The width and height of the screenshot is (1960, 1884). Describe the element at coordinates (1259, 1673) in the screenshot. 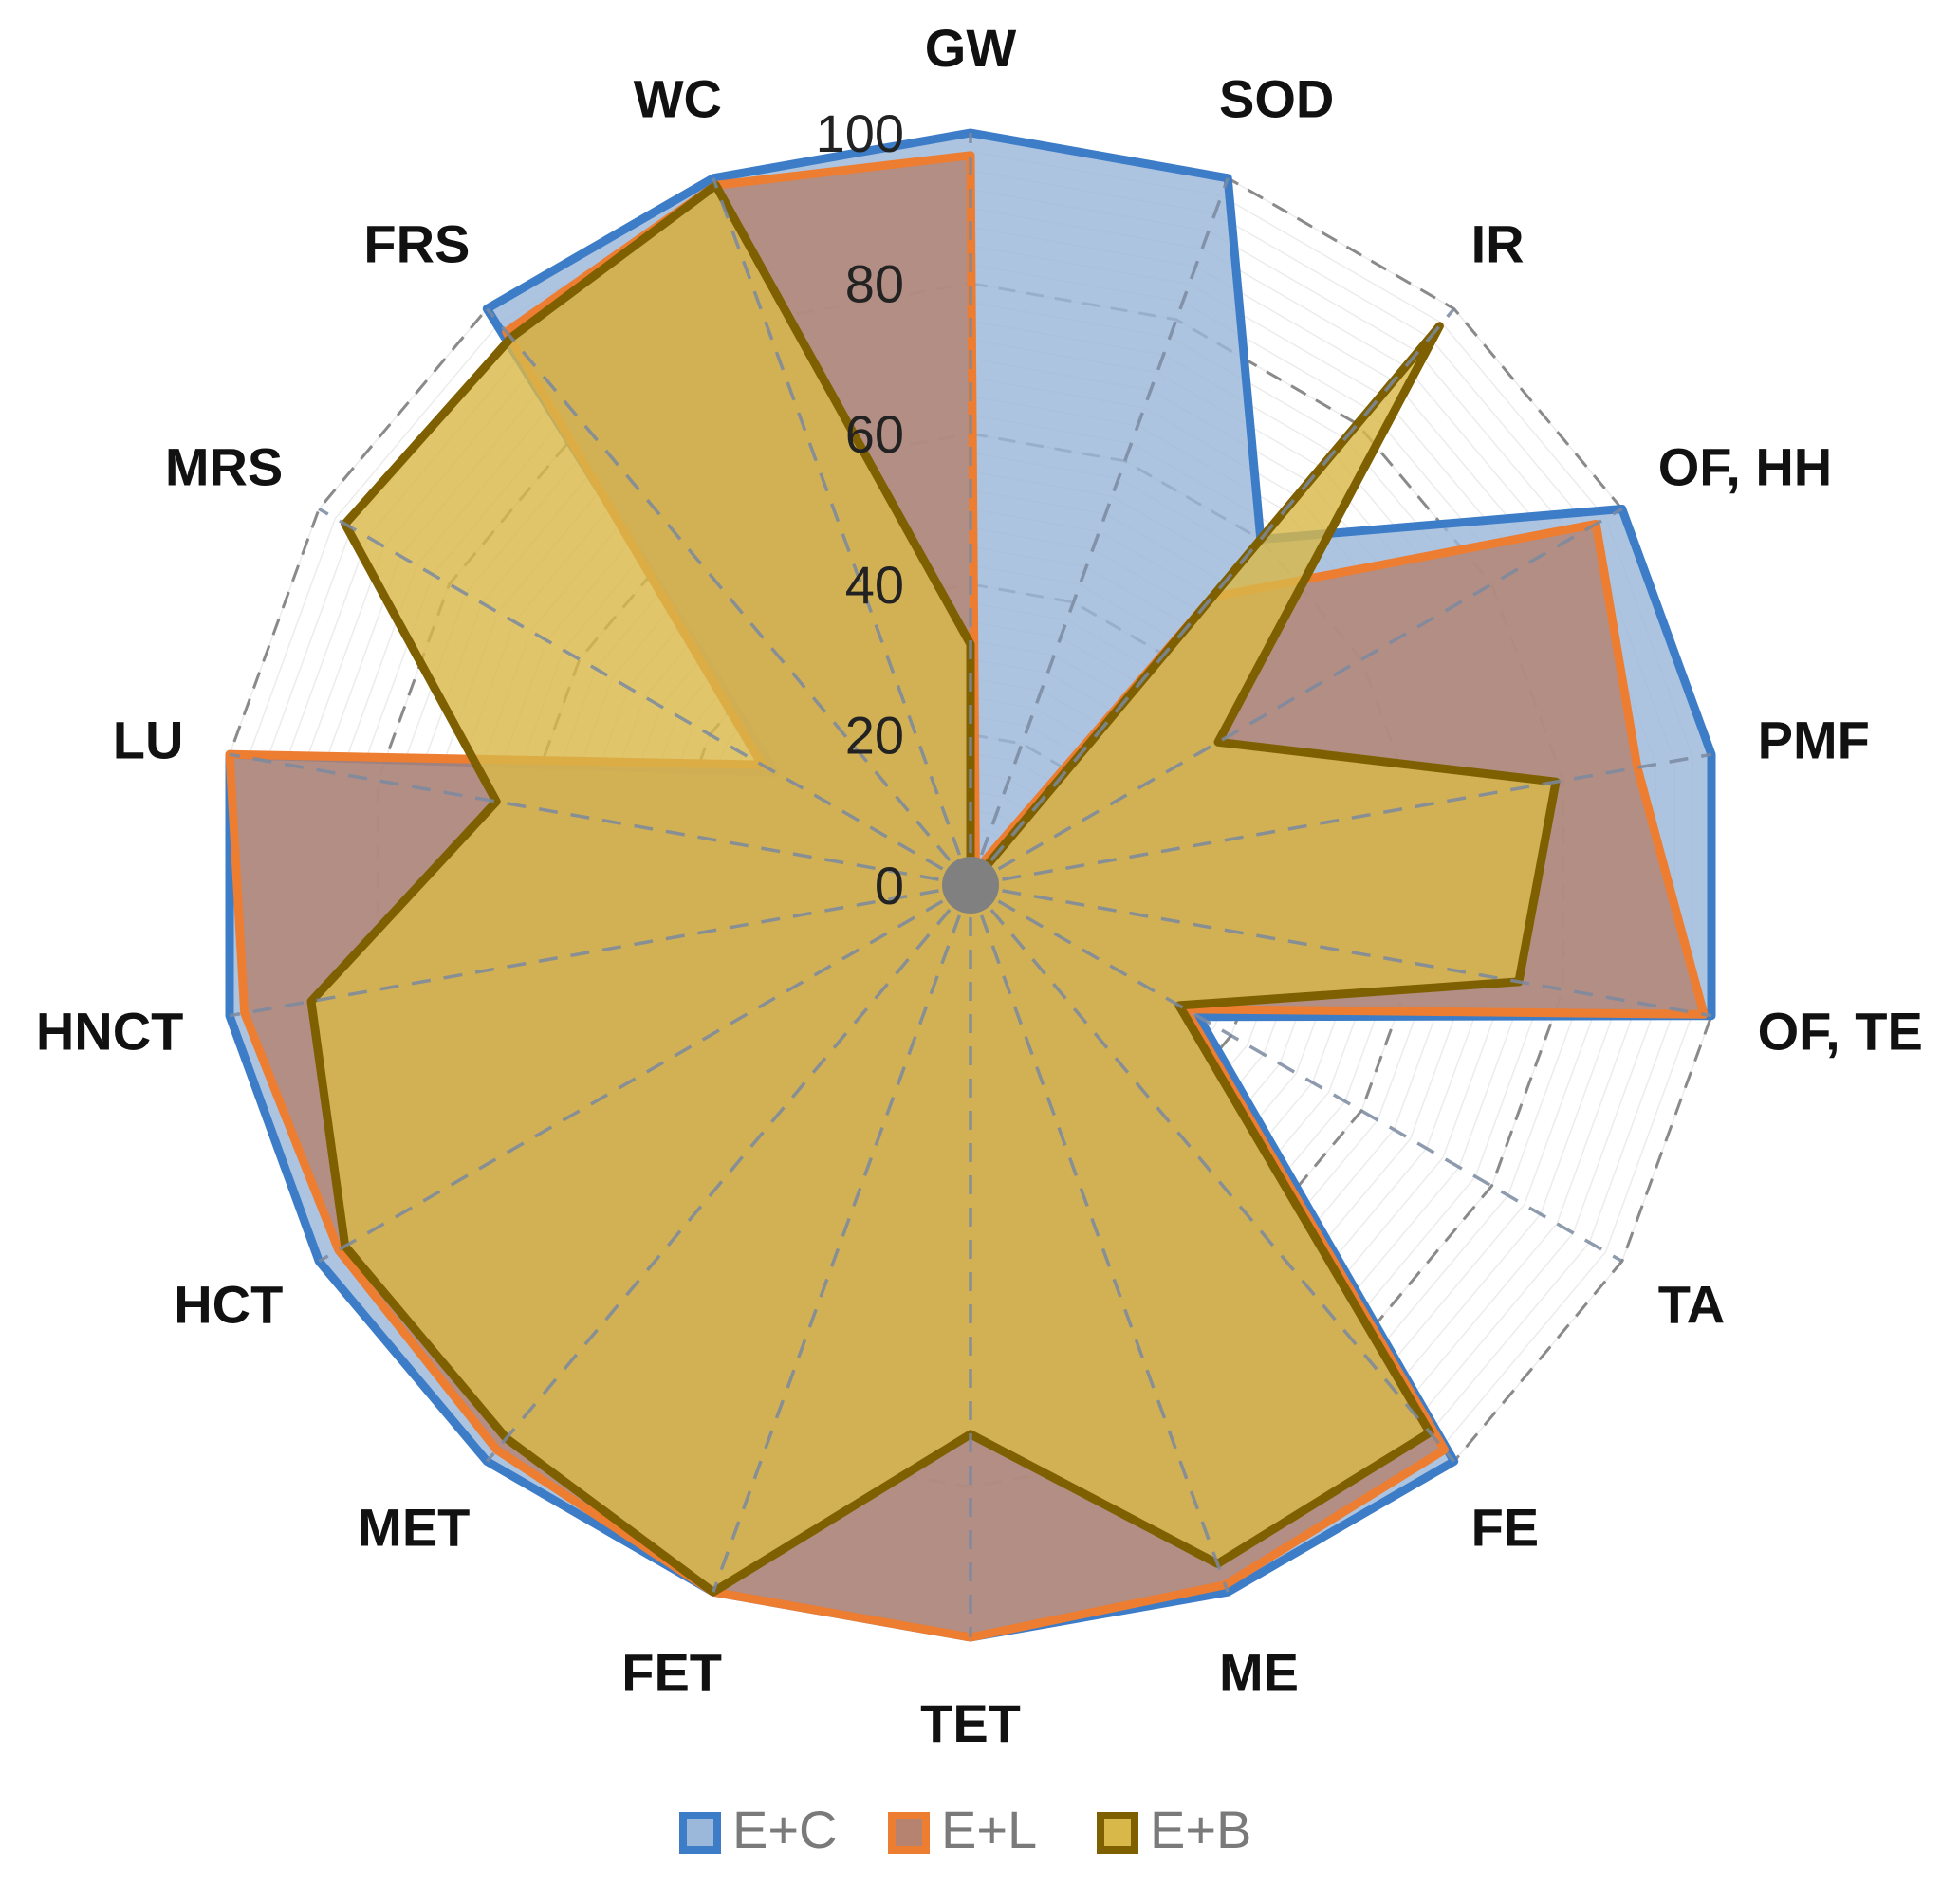

I see `category-label: ME` at that location.